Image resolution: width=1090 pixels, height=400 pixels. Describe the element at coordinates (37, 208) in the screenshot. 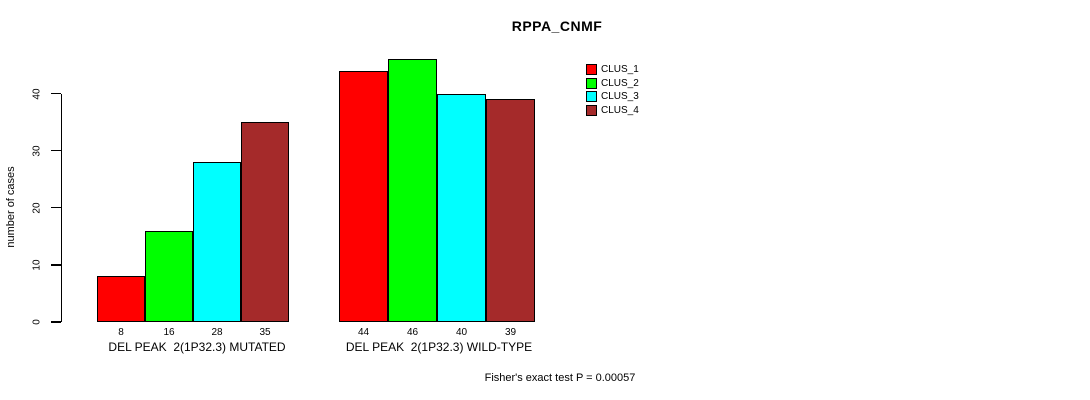

I see `y-axis-tick-label: 20` at that location.